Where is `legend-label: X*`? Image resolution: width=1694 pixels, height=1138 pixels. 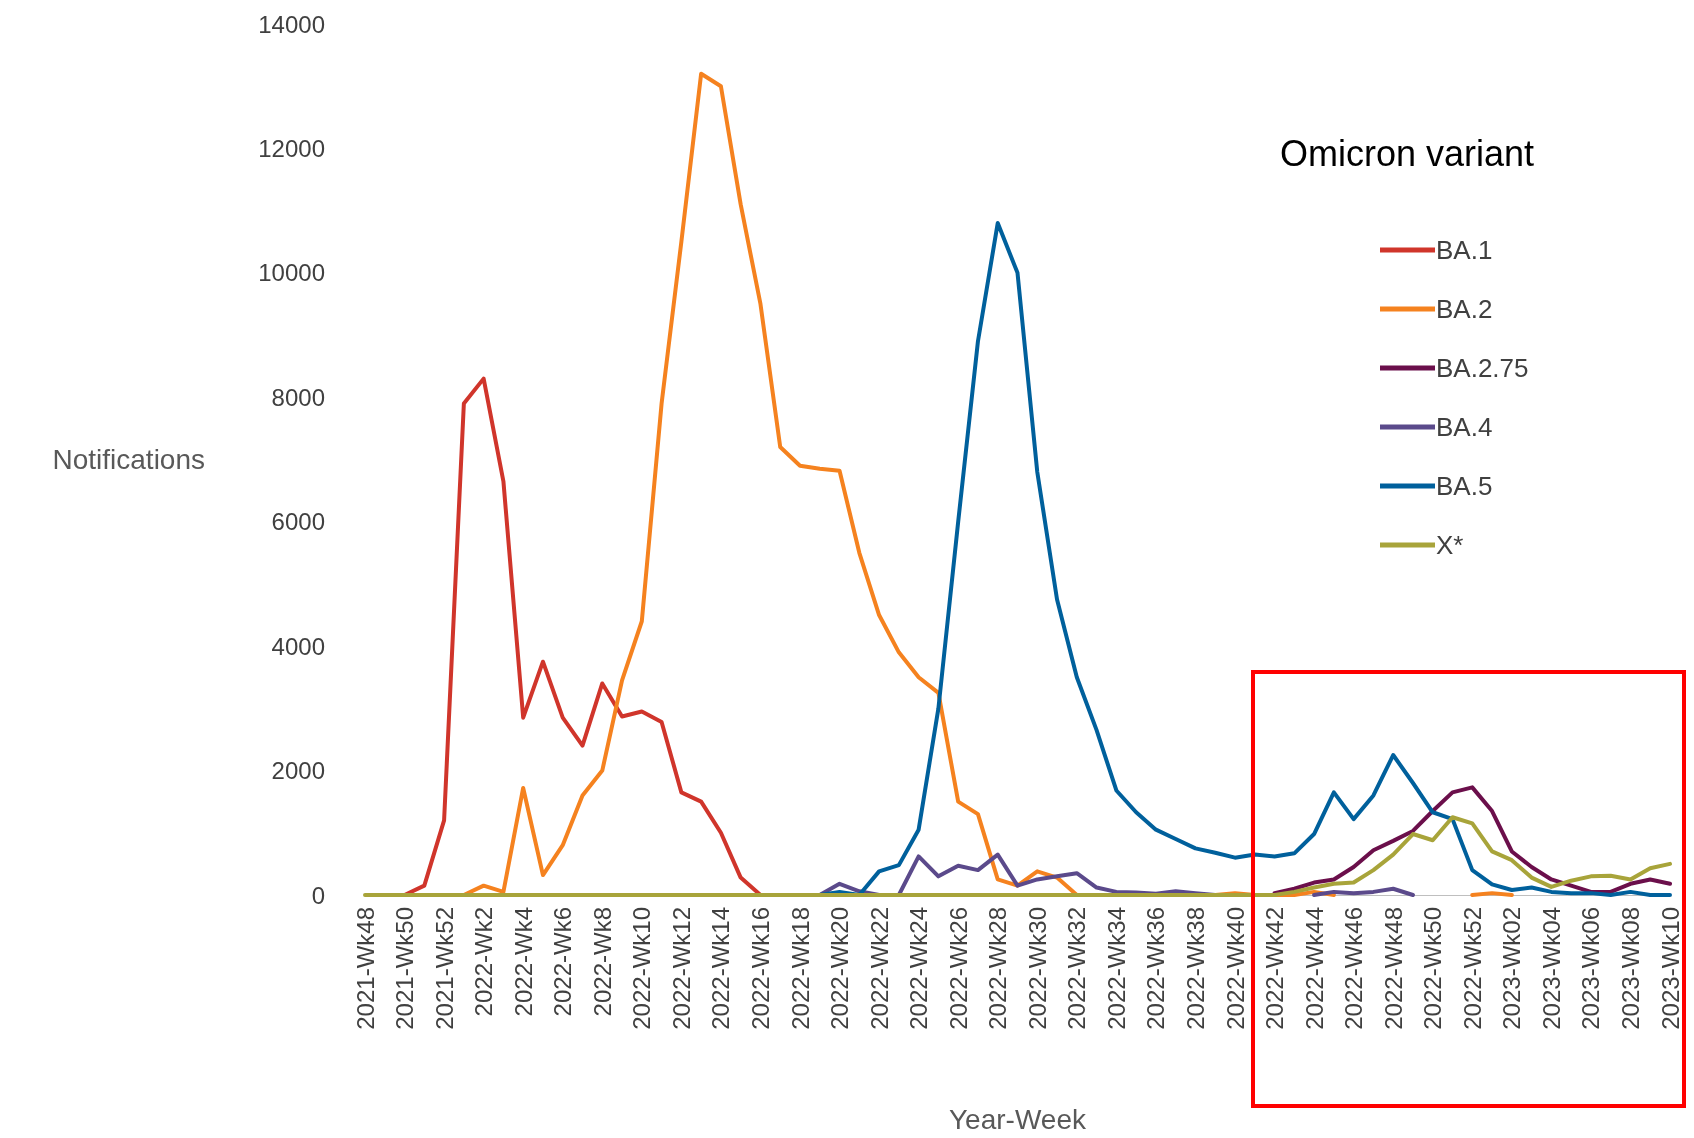
legend-label: X* is located at coordinates (1450, 545).